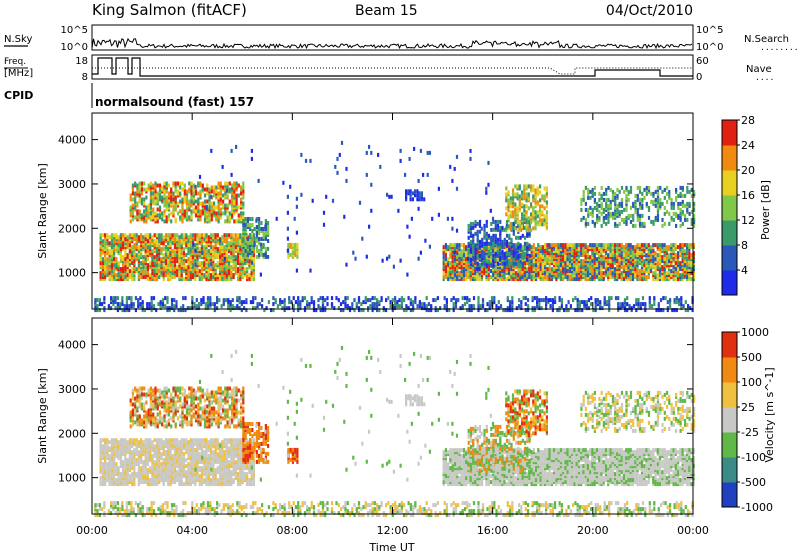  I want to click on nsearch-label: N.Search, so click(766, 39).